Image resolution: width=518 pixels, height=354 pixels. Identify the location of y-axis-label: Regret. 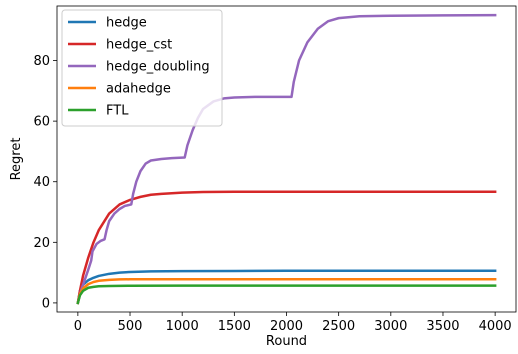
(16, 159).